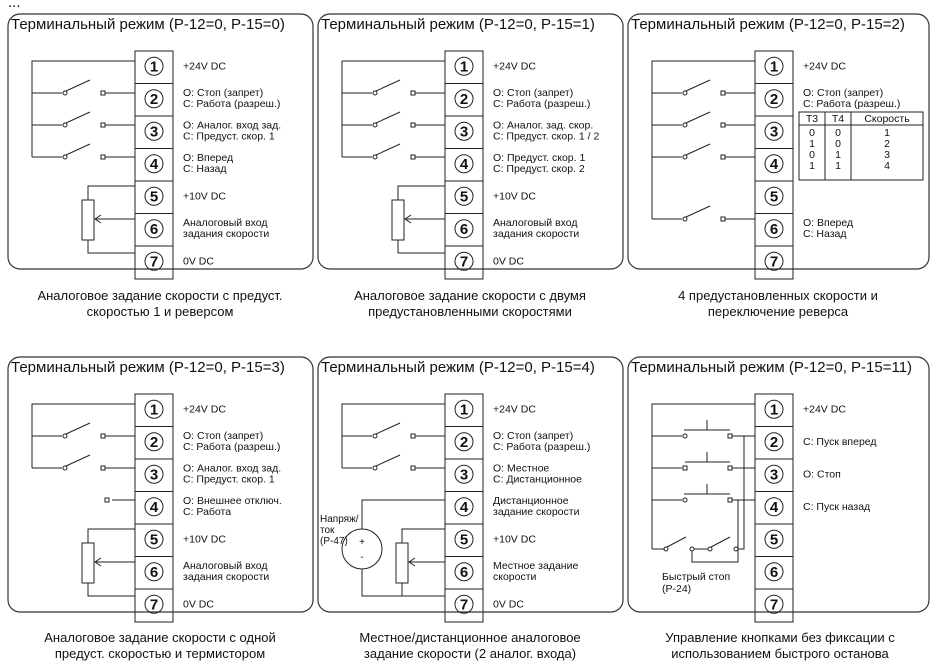 The width and height of the screenshot is (937, 664). I want to click on panel-title: Терминальный режим (P-12=0, P-15=2), so click(768, 24).